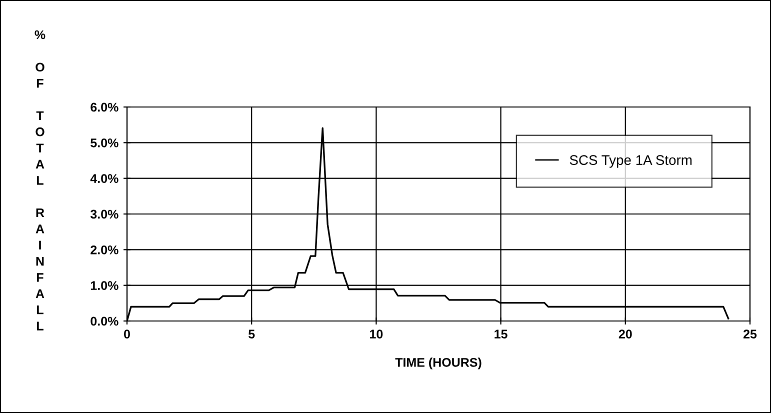  What do you see at coordinates (40, 180) in the screenshot?
I see `text: % OF TOTAL RAINFALL` at bounding box center [40, 180].